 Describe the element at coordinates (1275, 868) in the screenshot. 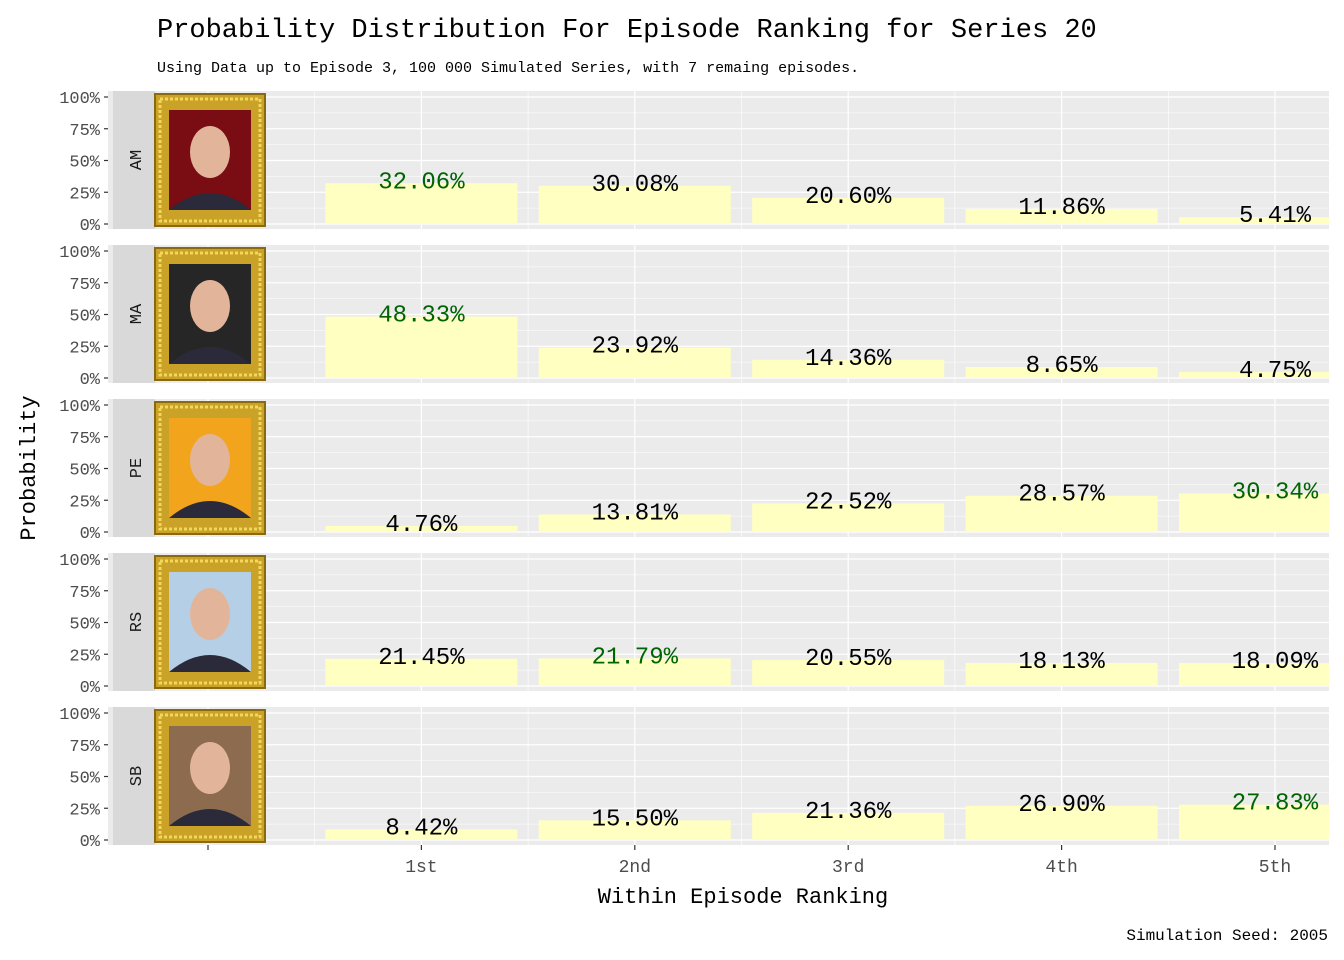

I see `x-tick-label: 5th` at that location.